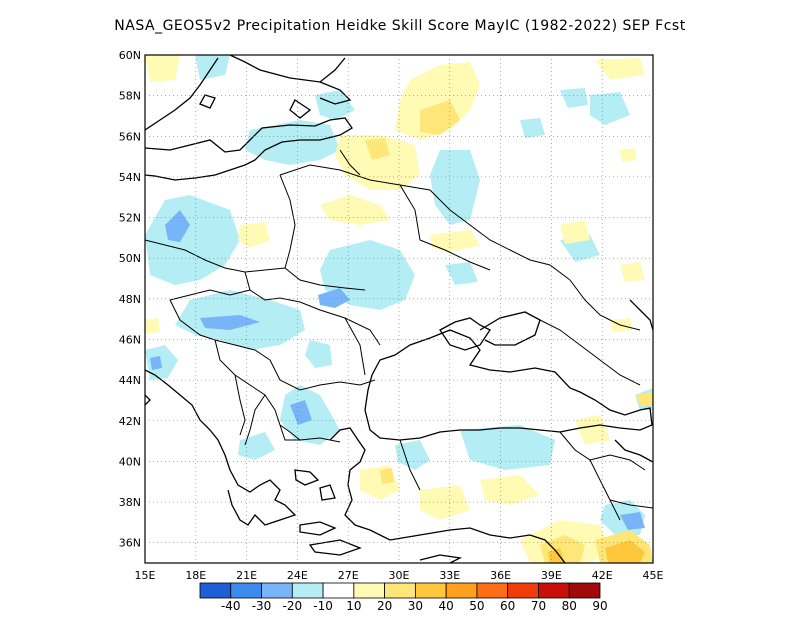  Describe the element at coordinates (476, 606) in the screenshot. I see `colorbar-label: 50` at that location.